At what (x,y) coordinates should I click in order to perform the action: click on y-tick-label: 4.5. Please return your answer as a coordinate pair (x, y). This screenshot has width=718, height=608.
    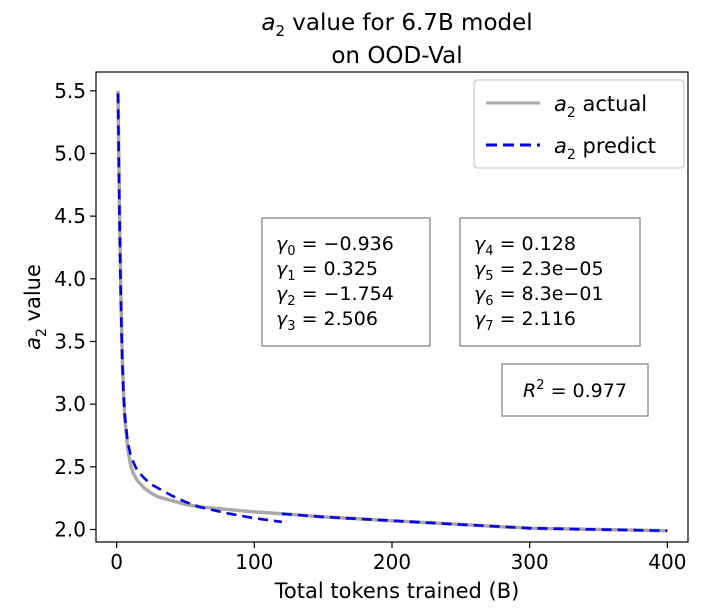
    Looking at the image, I should click on (70, 216).